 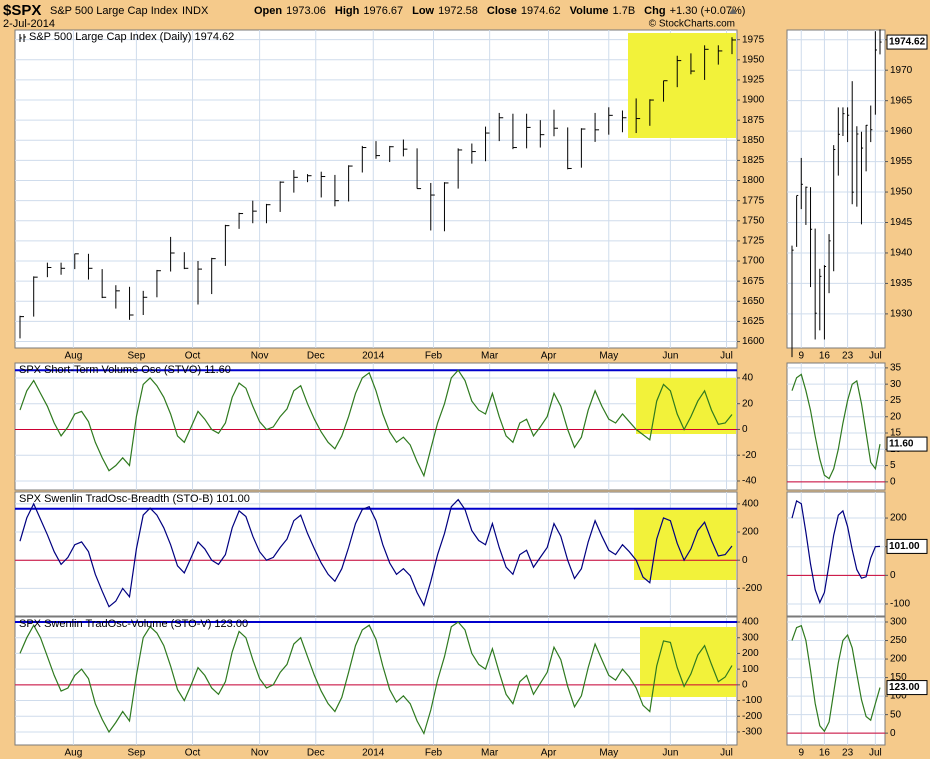 What do you see at coordinates (753, 39) in the screenshot?
I see `y-tick-label: 1975` at bounding box center [753, 39].